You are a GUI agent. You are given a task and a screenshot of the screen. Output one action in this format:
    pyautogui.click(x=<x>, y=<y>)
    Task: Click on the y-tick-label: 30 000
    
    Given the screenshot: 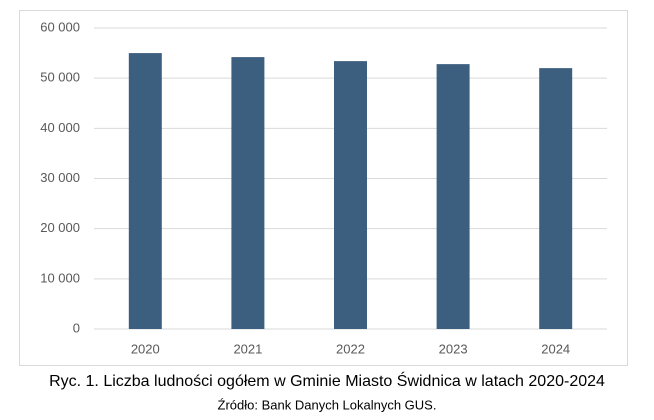 What is the action you would take?
    pyautogui.click(x=60, y=177)
    